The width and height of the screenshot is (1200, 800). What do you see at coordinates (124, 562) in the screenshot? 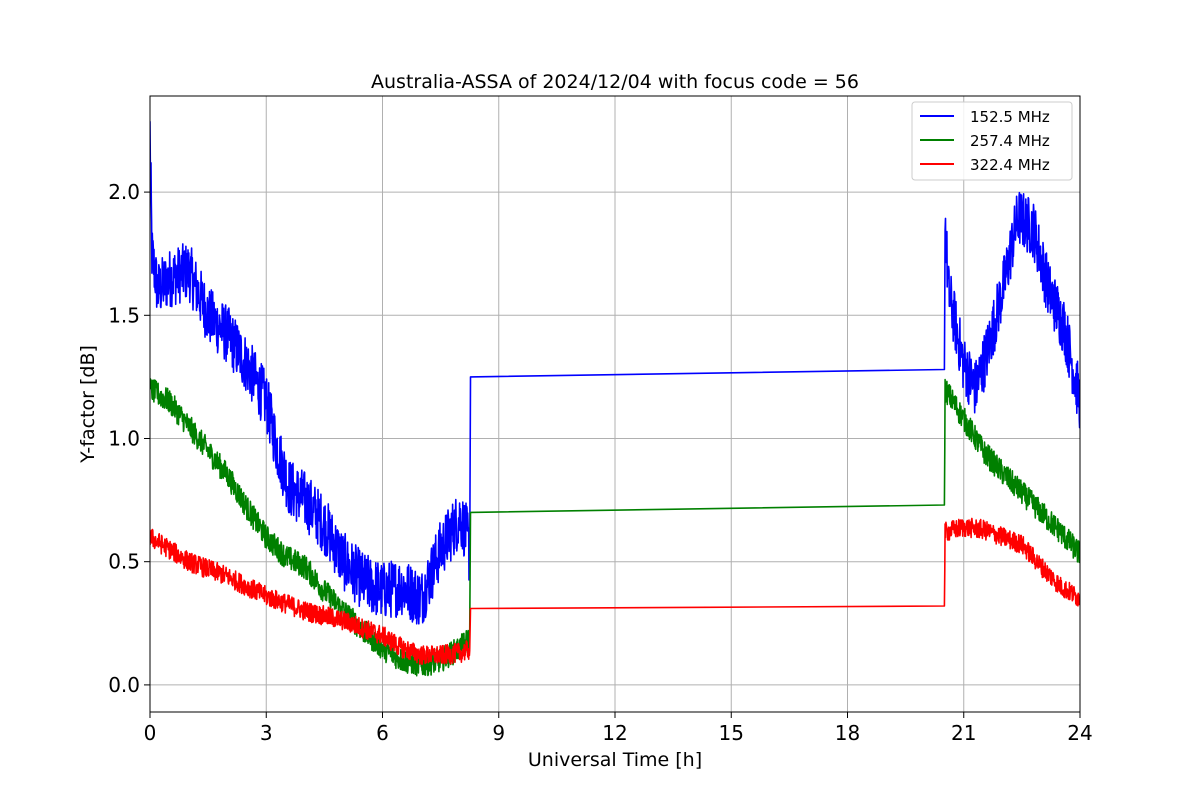
I see `y-tick-label: 0.5` at bounding box center [124, 562].